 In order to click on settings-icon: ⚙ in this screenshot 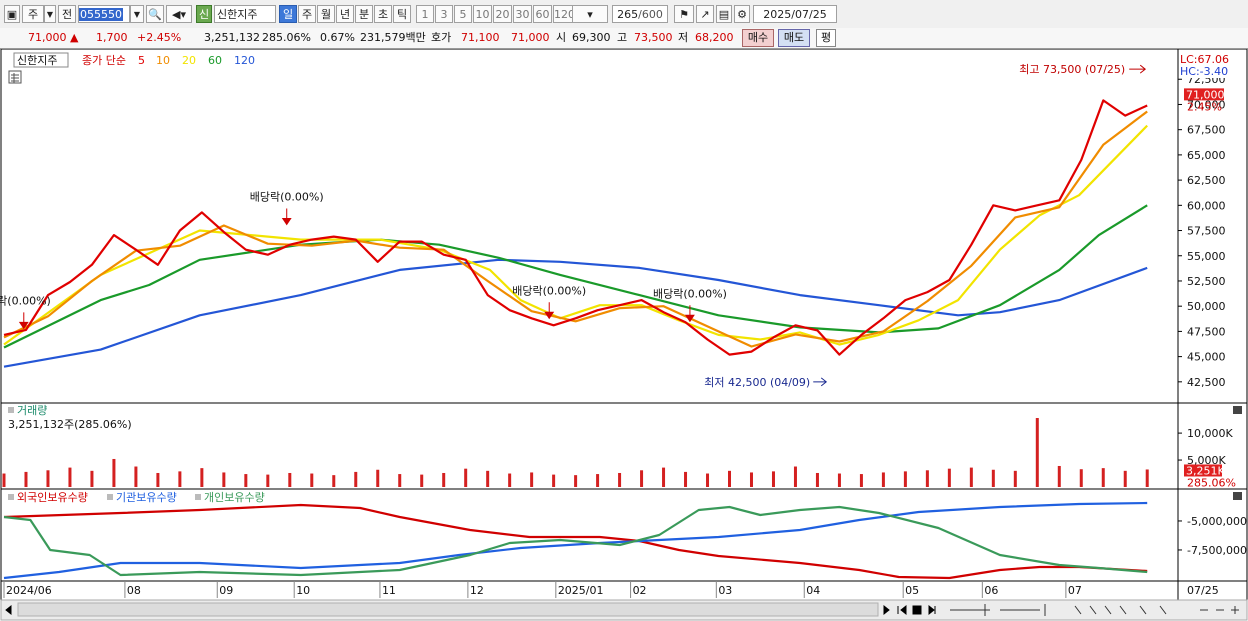, I will do `click(742, 14)`.